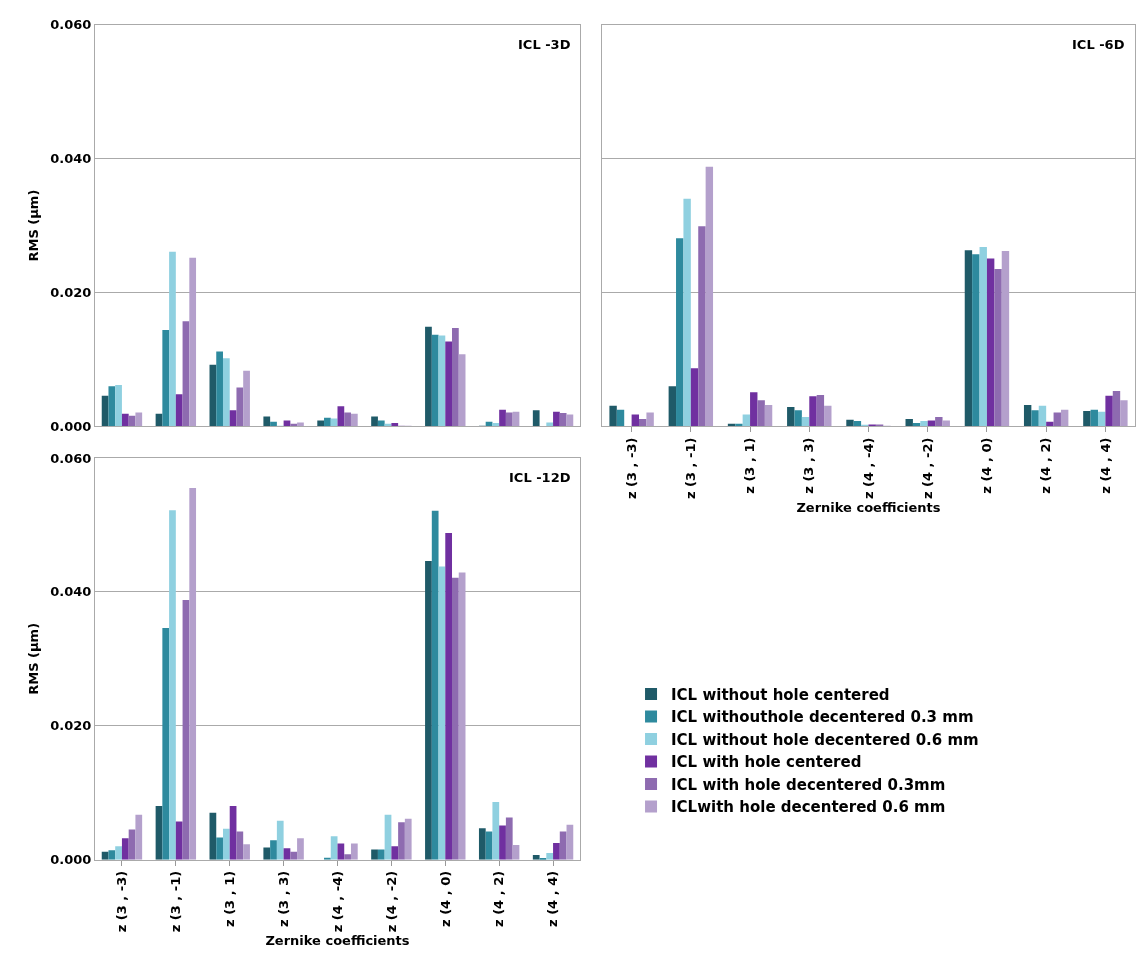  I want to click on legend-label: ICL with hole decentered 0.3mm, so click(808, 784).